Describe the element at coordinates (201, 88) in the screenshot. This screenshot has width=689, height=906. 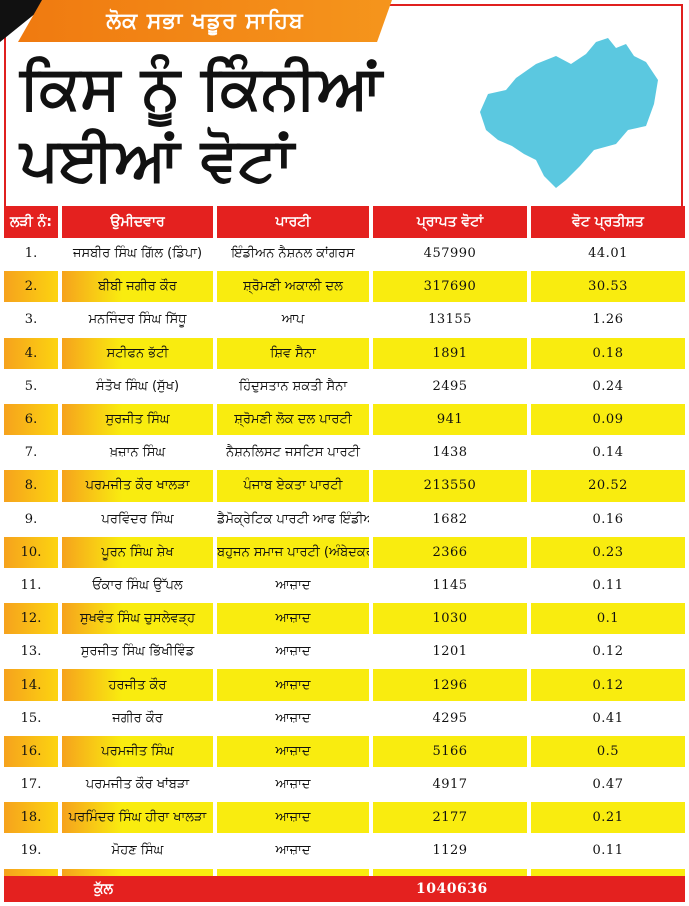
I see `headline-line-1: ਕਿਸ ਨੂੰ ਕਿੰਨੀਆਂ` at that location.